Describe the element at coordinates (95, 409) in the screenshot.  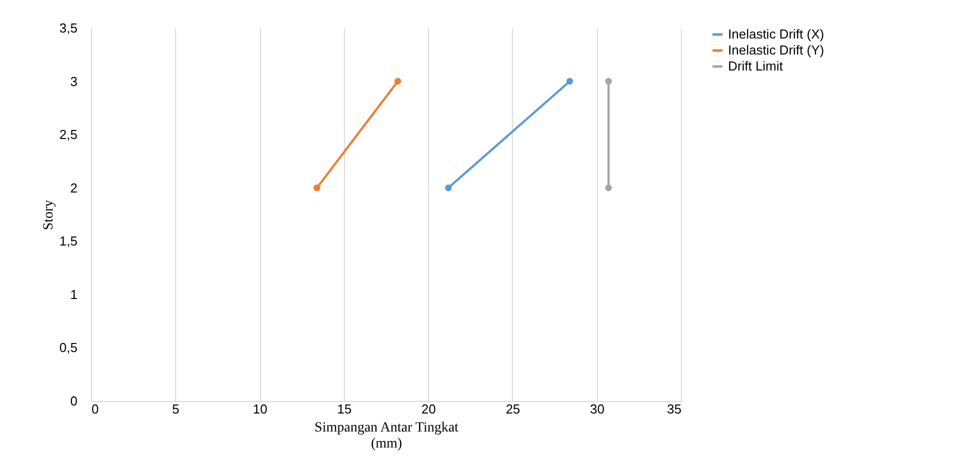
I see `x-tick-label: 0` at that location.